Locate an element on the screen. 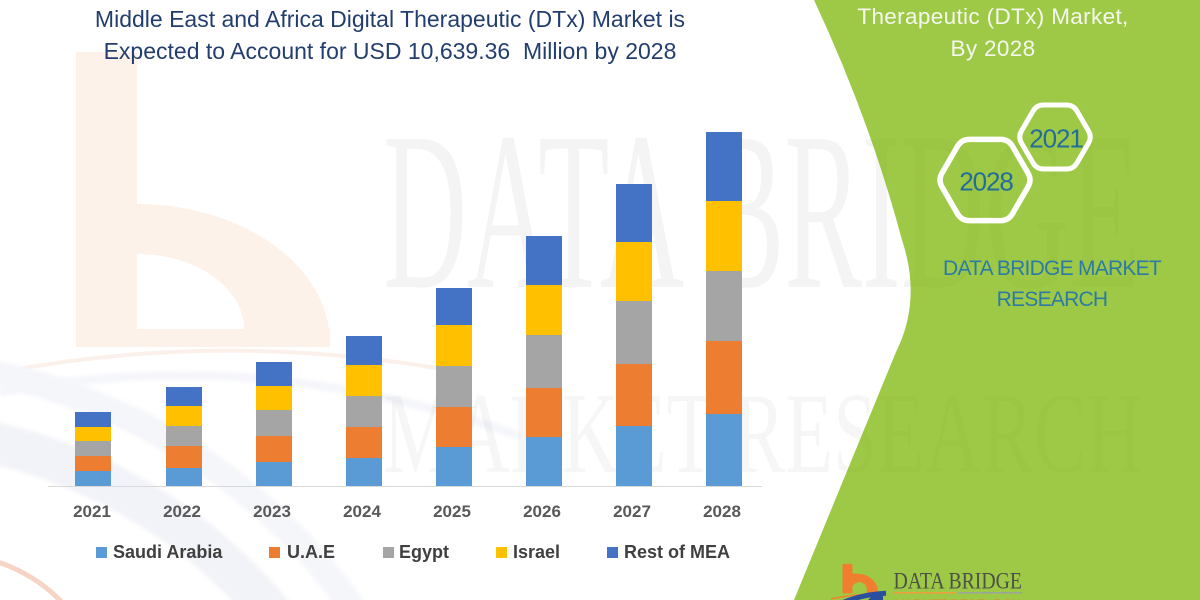 This screenshot has height=600, width=1200. svg-text: MARKET RESEARCH is located at coordinates (957, 598).